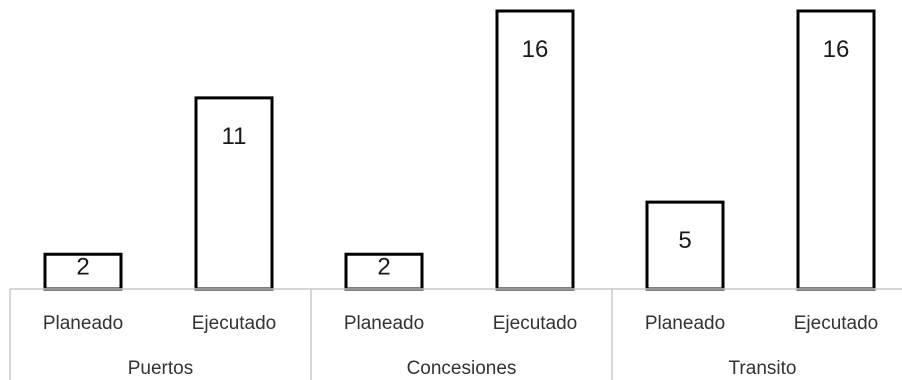  What do you see at coordinates (684, 240) in the screenshot?
I see `data-label: 5` at bounding box center [684, 240].